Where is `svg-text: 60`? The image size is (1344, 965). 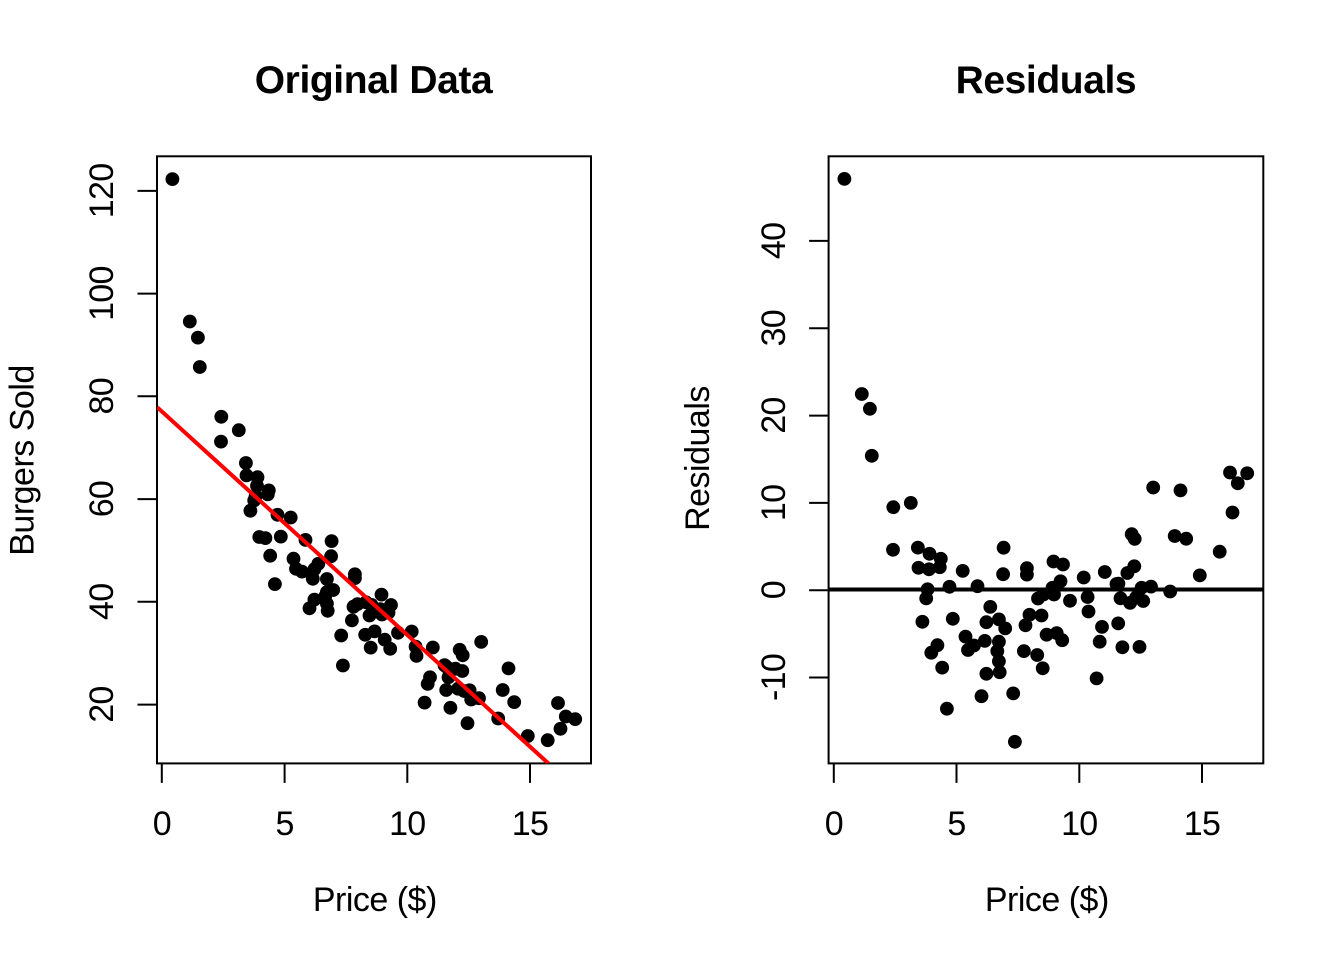
svg-text: 60 is located at coordinates (102, 499).